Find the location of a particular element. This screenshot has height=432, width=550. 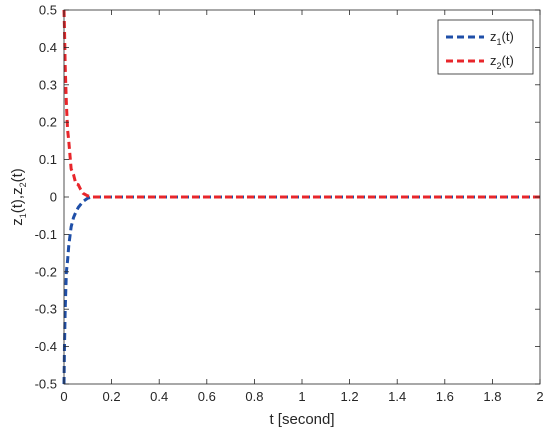

y-tick-label: -0.4 is located at coordinates (46, 346).